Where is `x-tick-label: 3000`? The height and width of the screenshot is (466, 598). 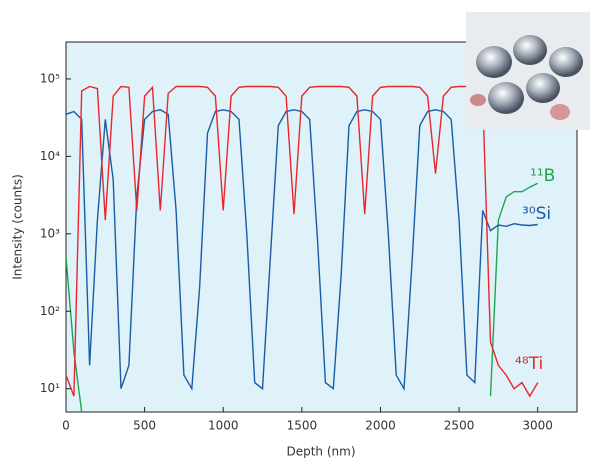
x-tick-label: 3000 is located at coordinates (537, 426).